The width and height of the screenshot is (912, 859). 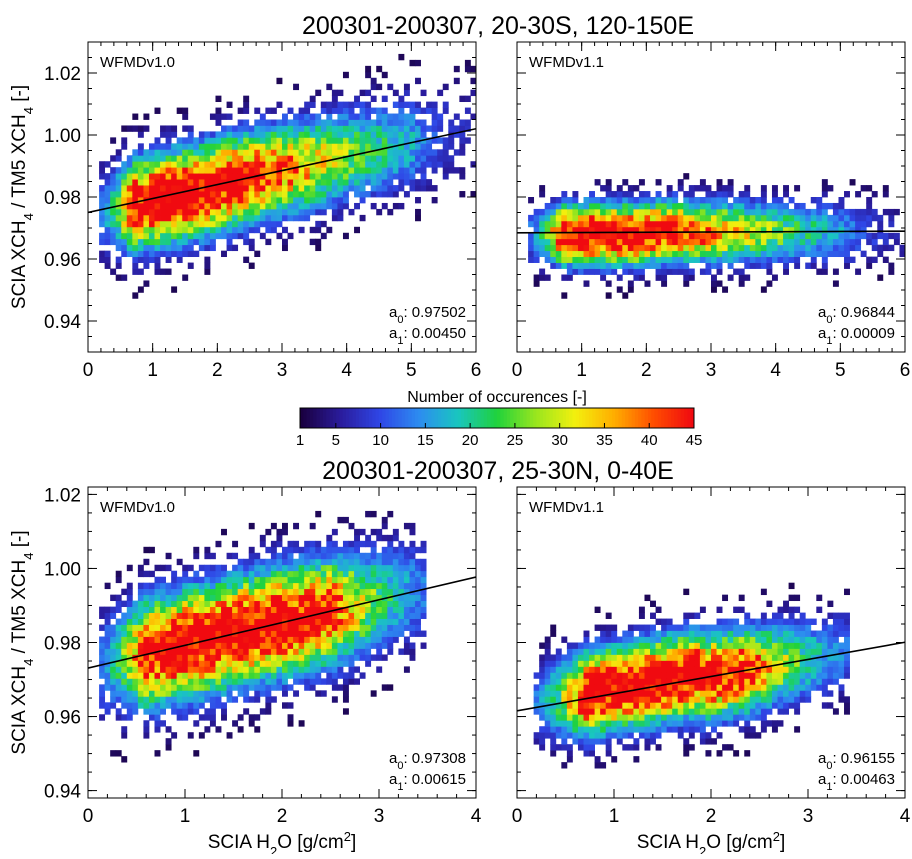 I want to click on y-tick-label: 0.96, so click(x=62, y=718).